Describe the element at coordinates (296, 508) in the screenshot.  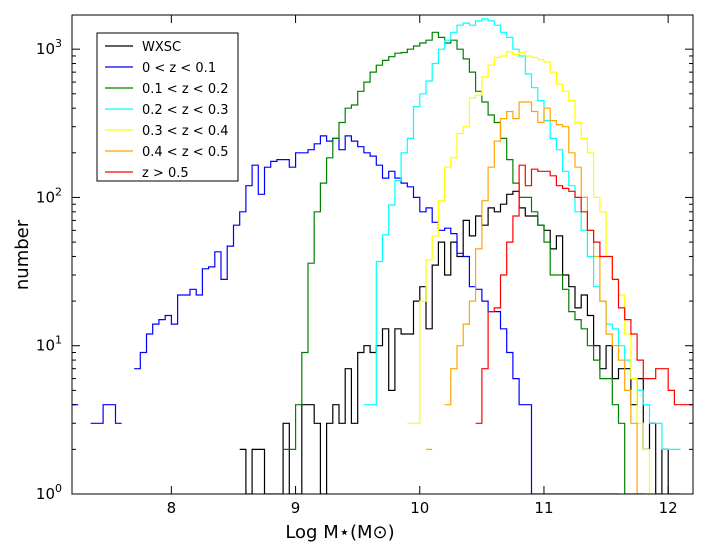
I see `x-tick-label: 9` at that location.